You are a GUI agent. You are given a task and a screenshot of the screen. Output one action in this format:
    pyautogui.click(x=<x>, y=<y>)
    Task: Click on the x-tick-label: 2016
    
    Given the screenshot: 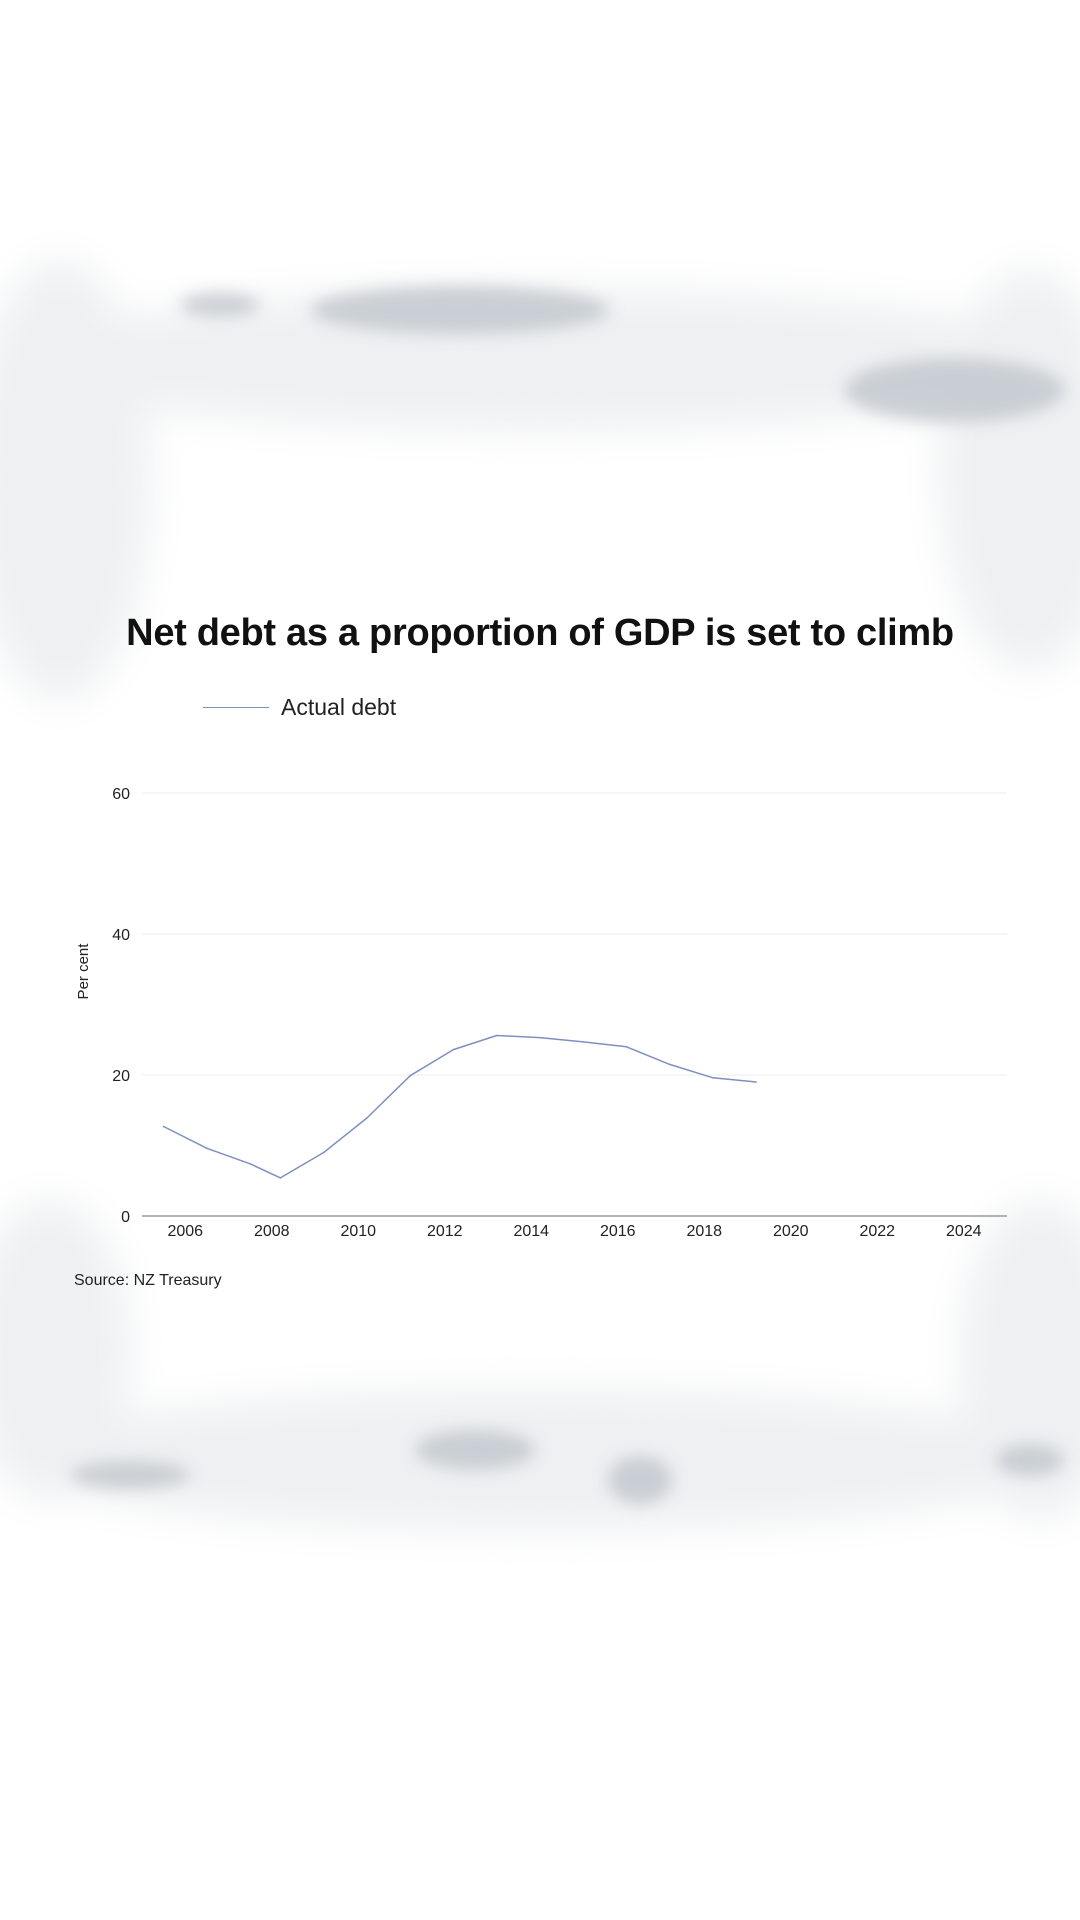 What is the action you would take?
    pyautogui.click(x=618, y=1231)
    